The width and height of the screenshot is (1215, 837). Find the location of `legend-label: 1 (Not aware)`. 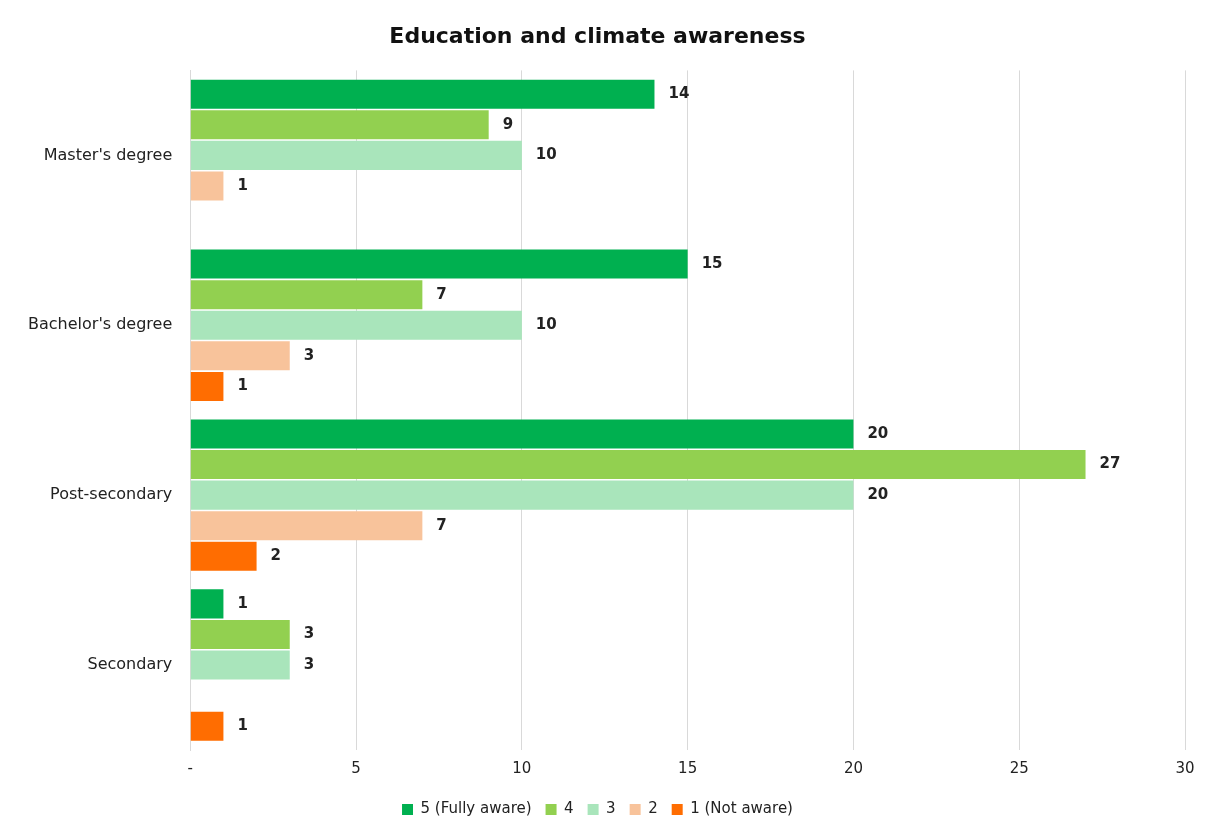

legend-label: 1 (Not aware) is located at coordinates (741, 808).